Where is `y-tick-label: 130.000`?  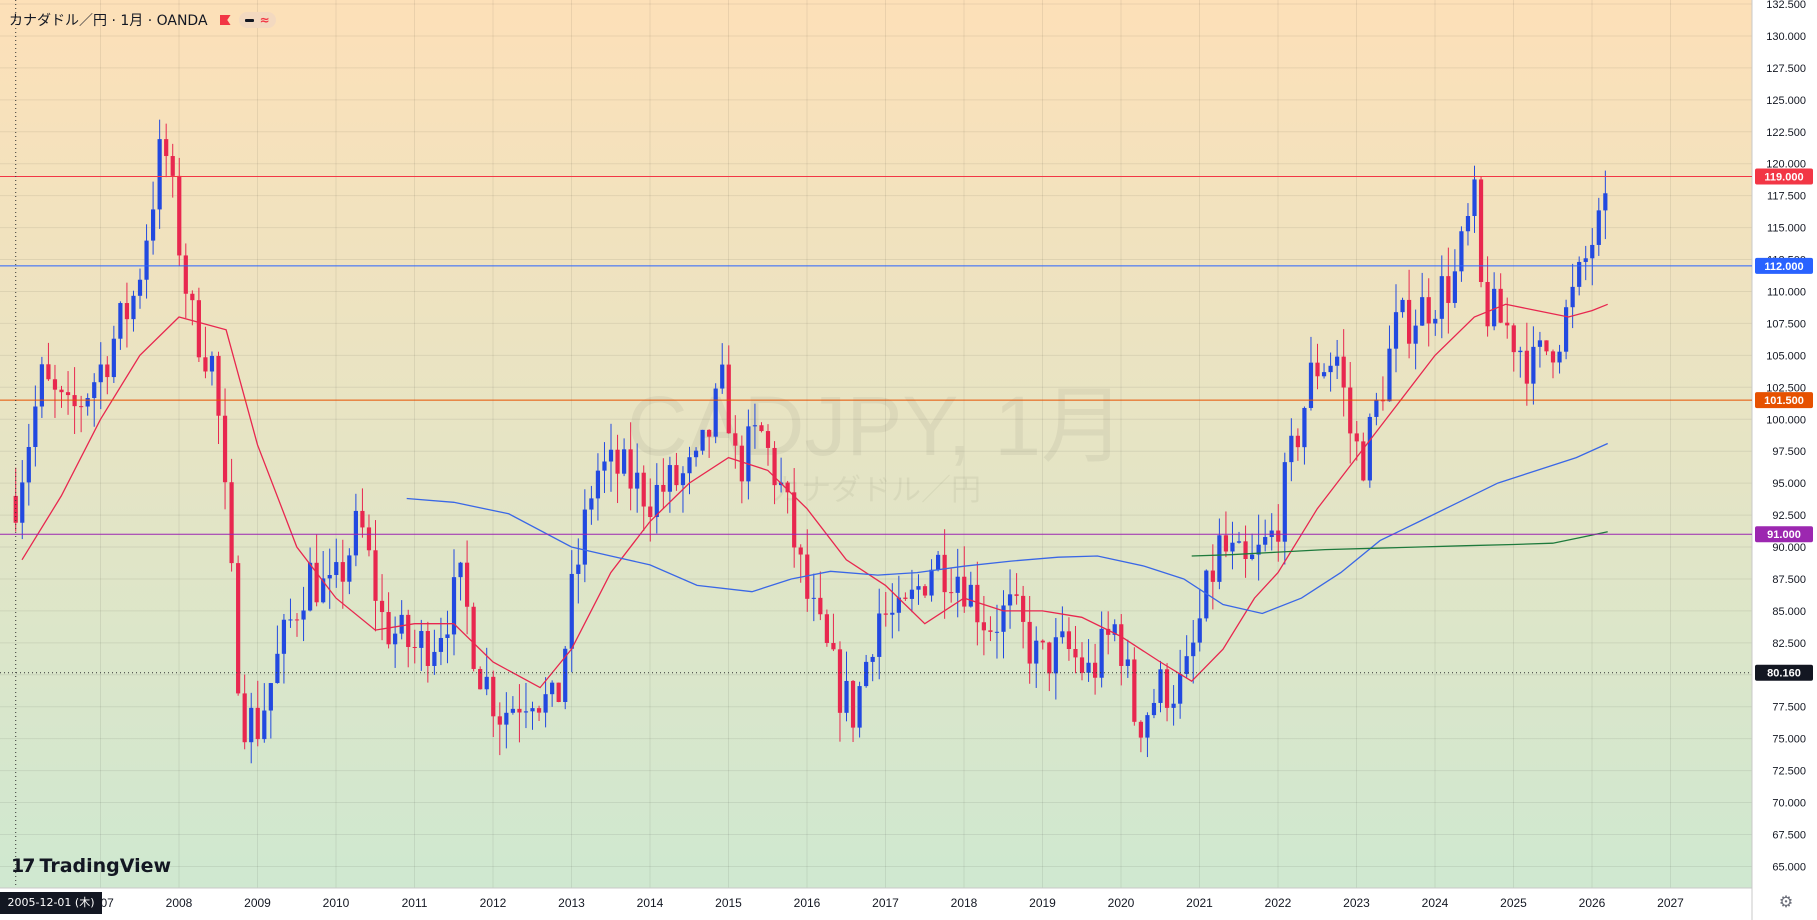
y-tick-label: 130.000 is located at coordinates (1786, 37).